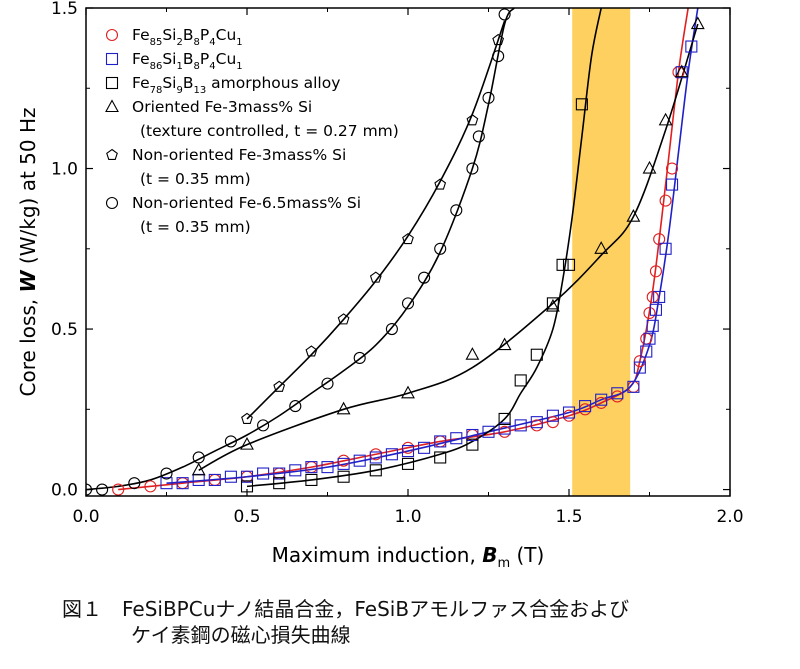 The height and width of the screenshot is (669, 800). I want to click on legend-3-marker, so click(112, 83).